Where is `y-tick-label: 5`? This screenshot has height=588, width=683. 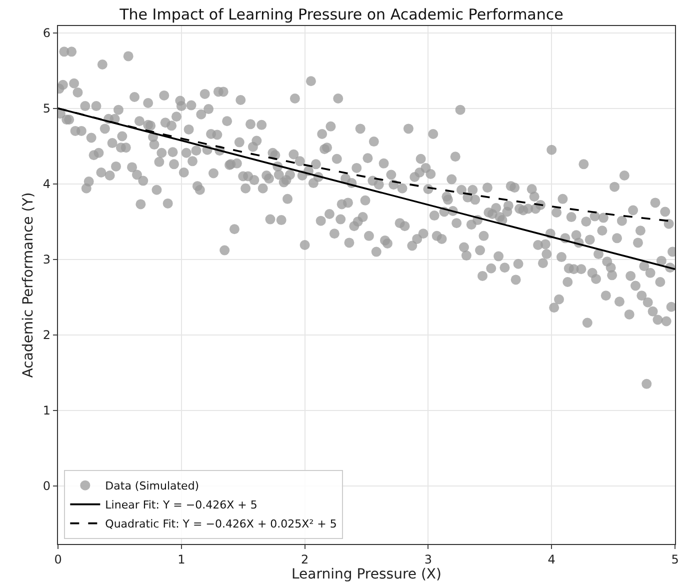 y-tick-label: 5 is located at coordinates (46, 109).